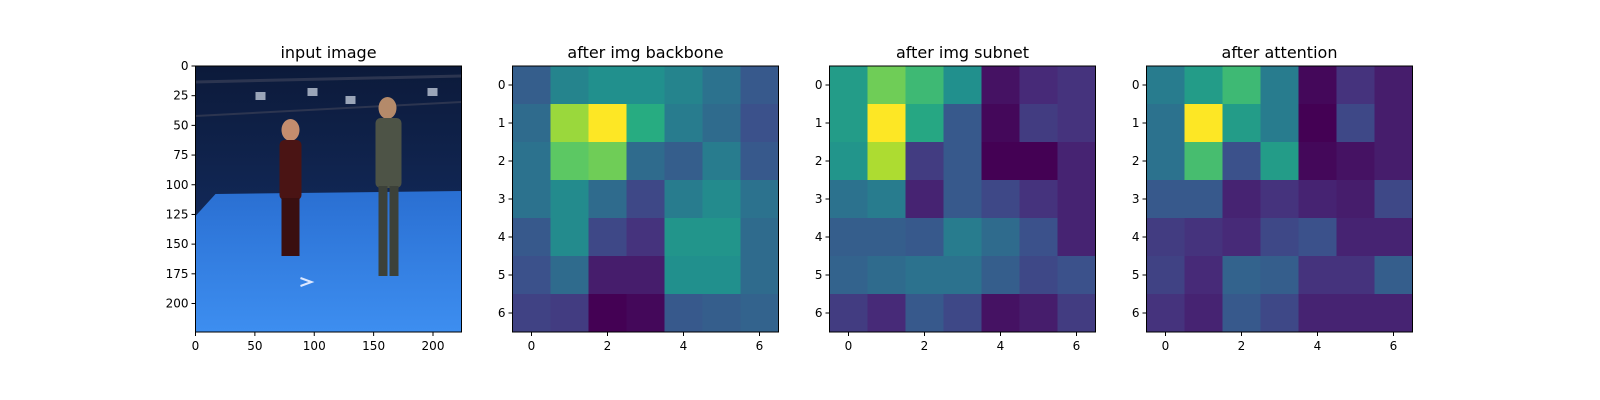 This screenshot has height=400, width=1600. I want to click on subplot-after-img-subnet: after img subnet 0 2 4 6 0 1 2 3 4 5 6, so click(955, 198).